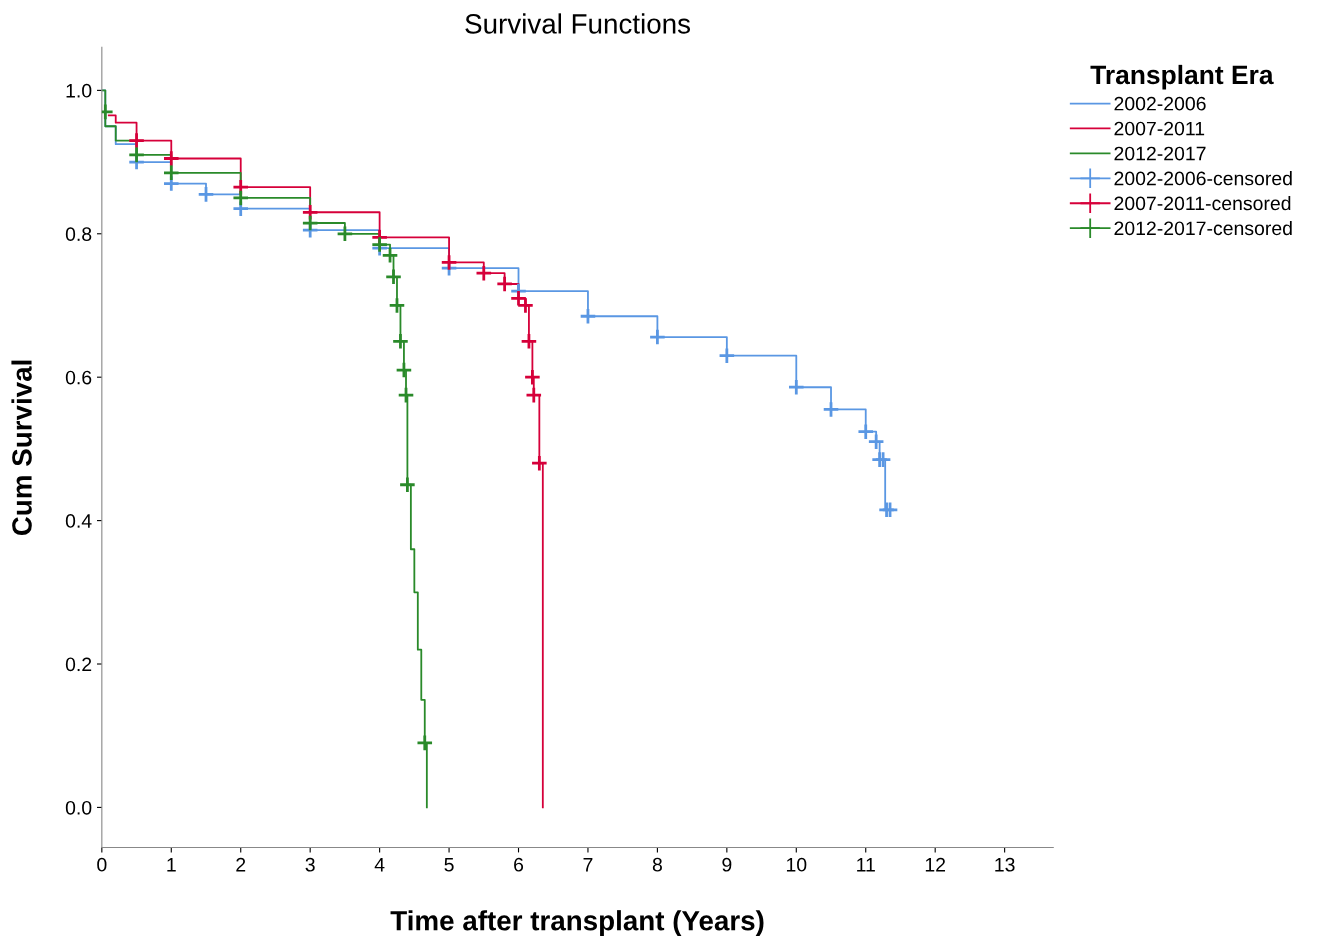  I want to click on x-tick-label: 5, so click(449, 865).